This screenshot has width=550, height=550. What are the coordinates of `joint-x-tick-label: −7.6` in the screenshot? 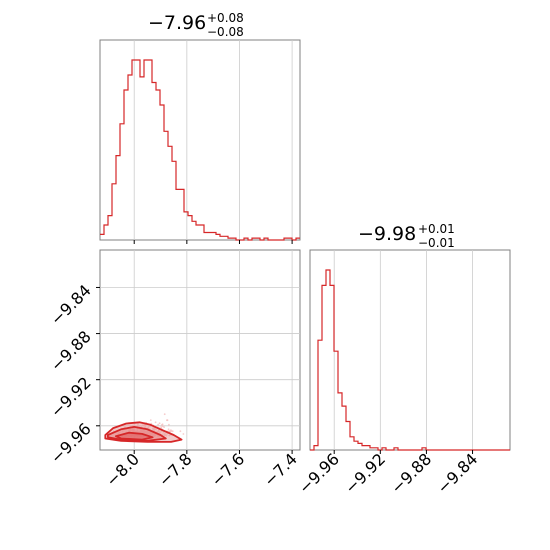 It's located at (227, 469).